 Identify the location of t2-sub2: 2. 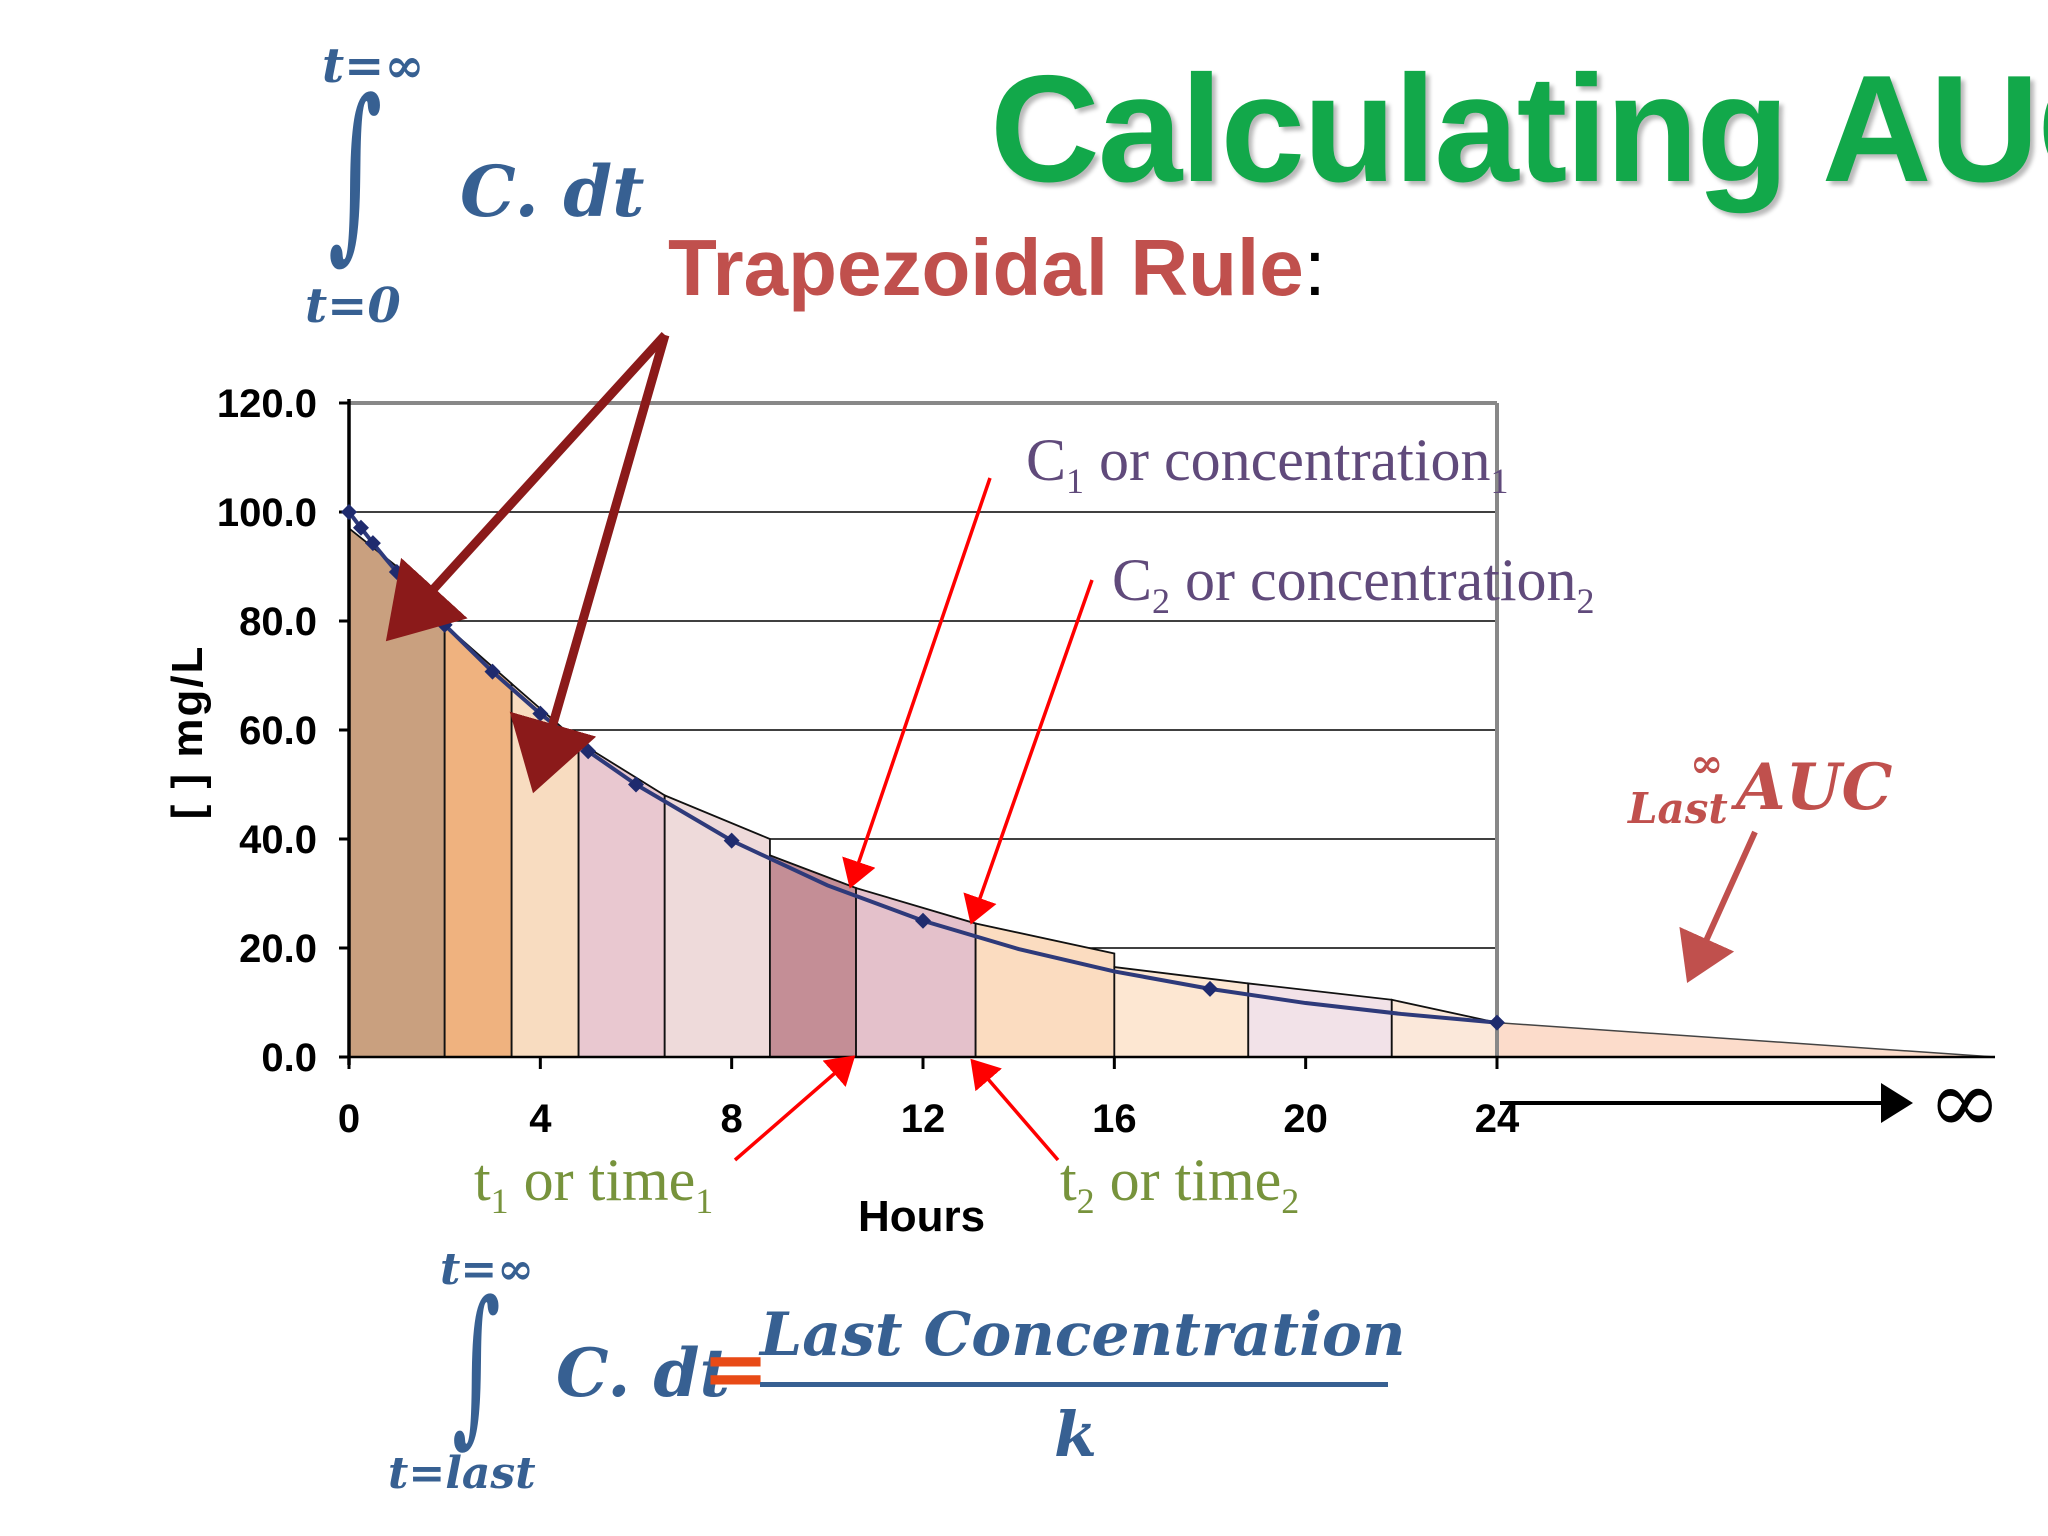
(1290, 1201).